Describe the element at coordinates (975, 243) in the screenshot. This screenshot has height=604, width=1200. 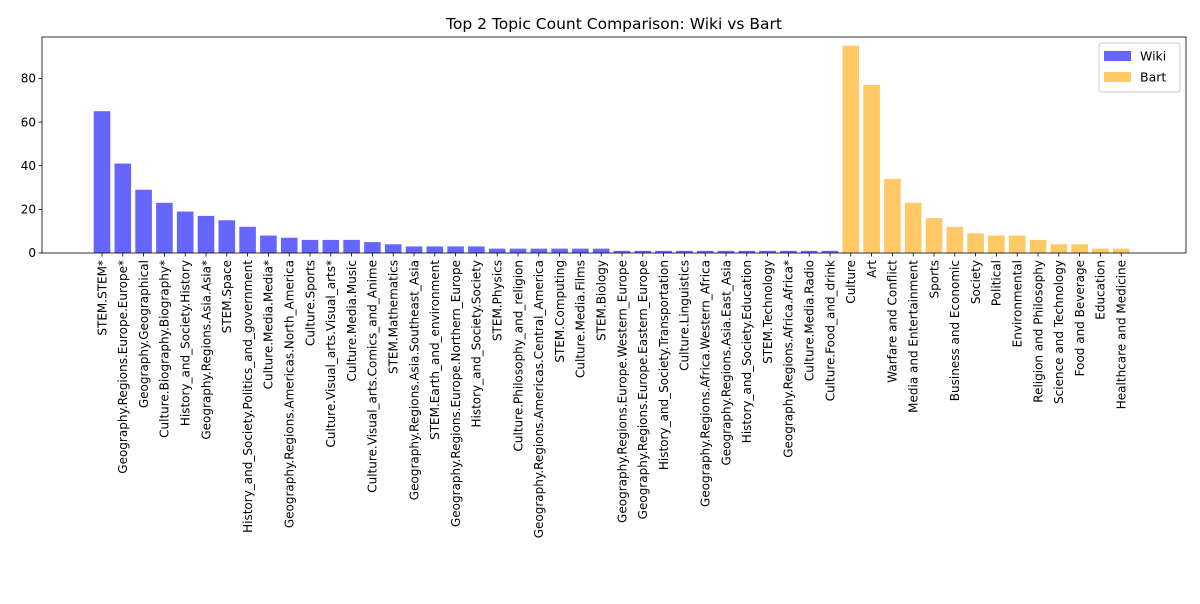
I see `bar-bart-society` at that location.